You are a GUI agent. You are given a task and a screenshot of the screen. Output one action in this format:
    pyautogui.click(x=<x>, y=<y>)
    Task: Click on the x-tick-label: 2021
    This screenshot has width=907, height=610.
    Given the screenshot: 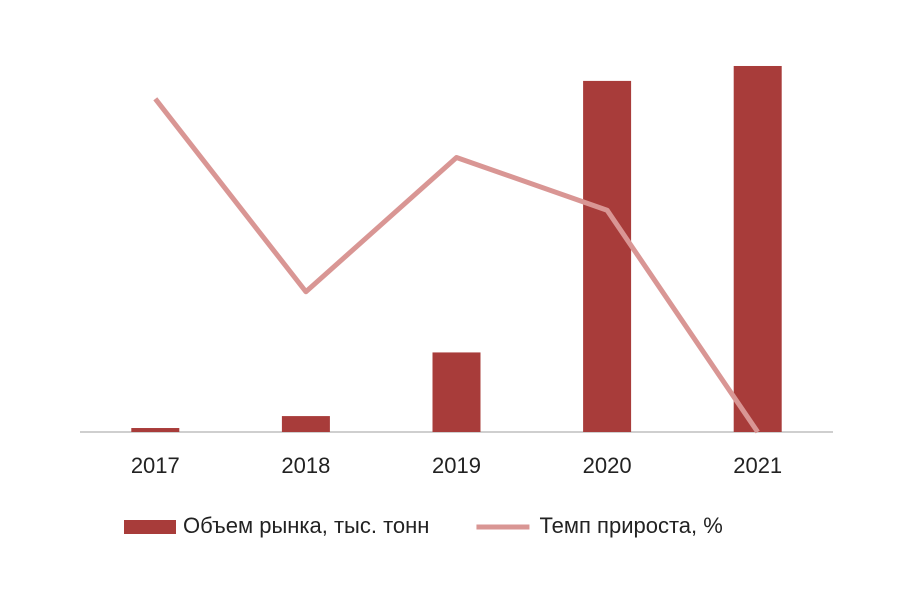 What is the action you would take?
    pyautogui.click(x=757, y=465)
    